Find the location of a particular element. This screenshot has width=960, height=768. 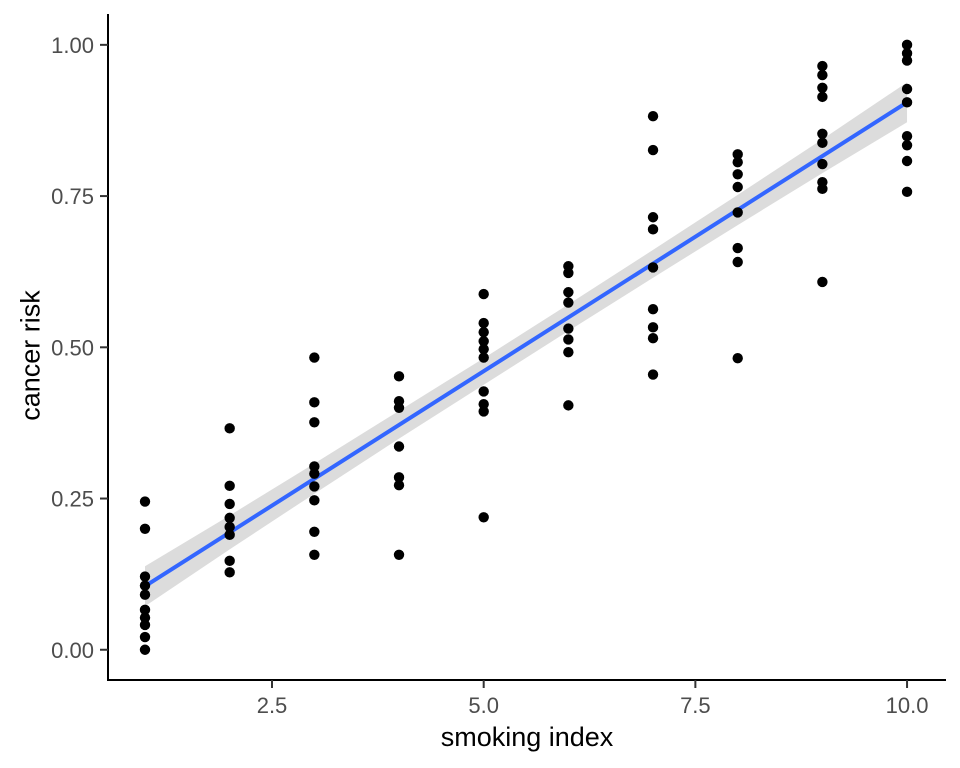

x-tick-label: 7.5 is located at coordinates (695, 705).